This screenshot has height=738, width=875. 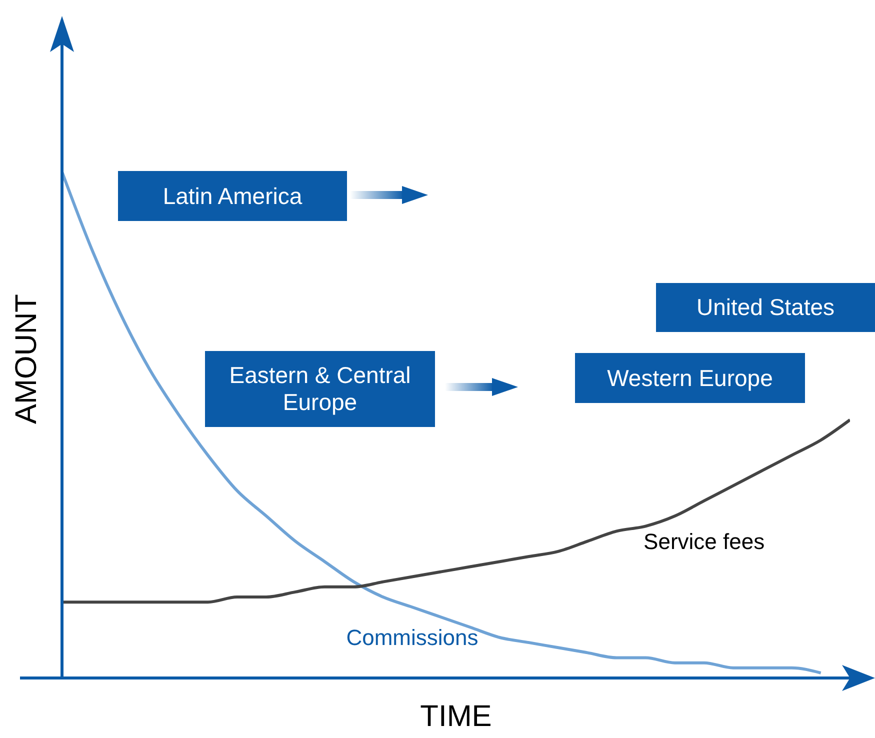 What do you see at coordinates (456, 716) in the screenshot?
I see `x-axis-title: TIME` at bounding box center [456, 716].